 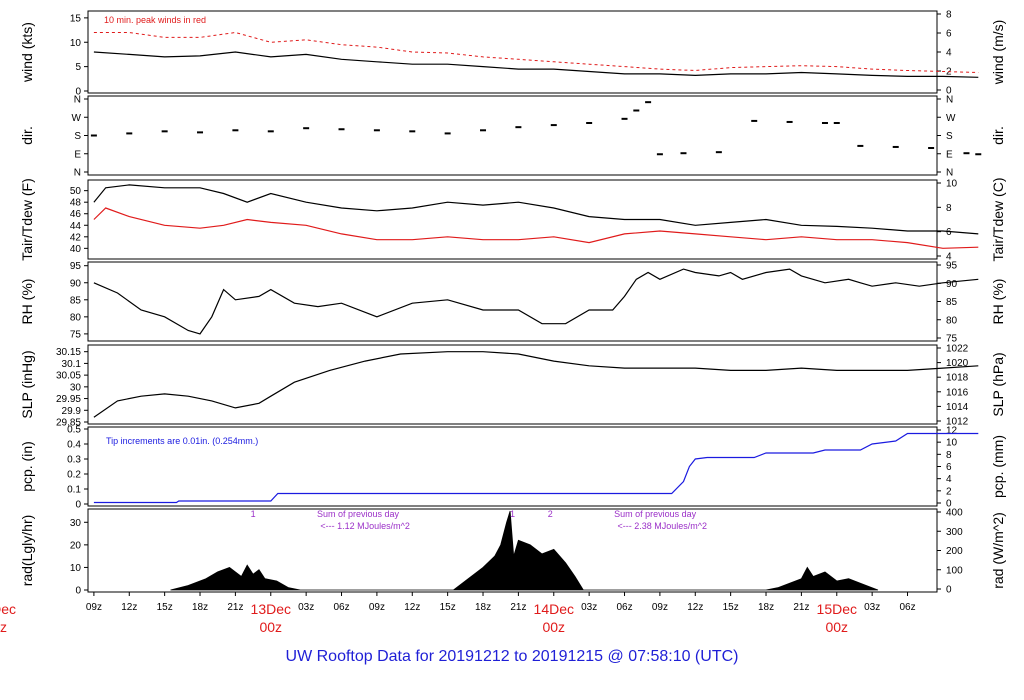 What do you see at coordinates (76, 203) in the screenshot?
I see `left-tick-label: 48` at bounding box center [76, 203].